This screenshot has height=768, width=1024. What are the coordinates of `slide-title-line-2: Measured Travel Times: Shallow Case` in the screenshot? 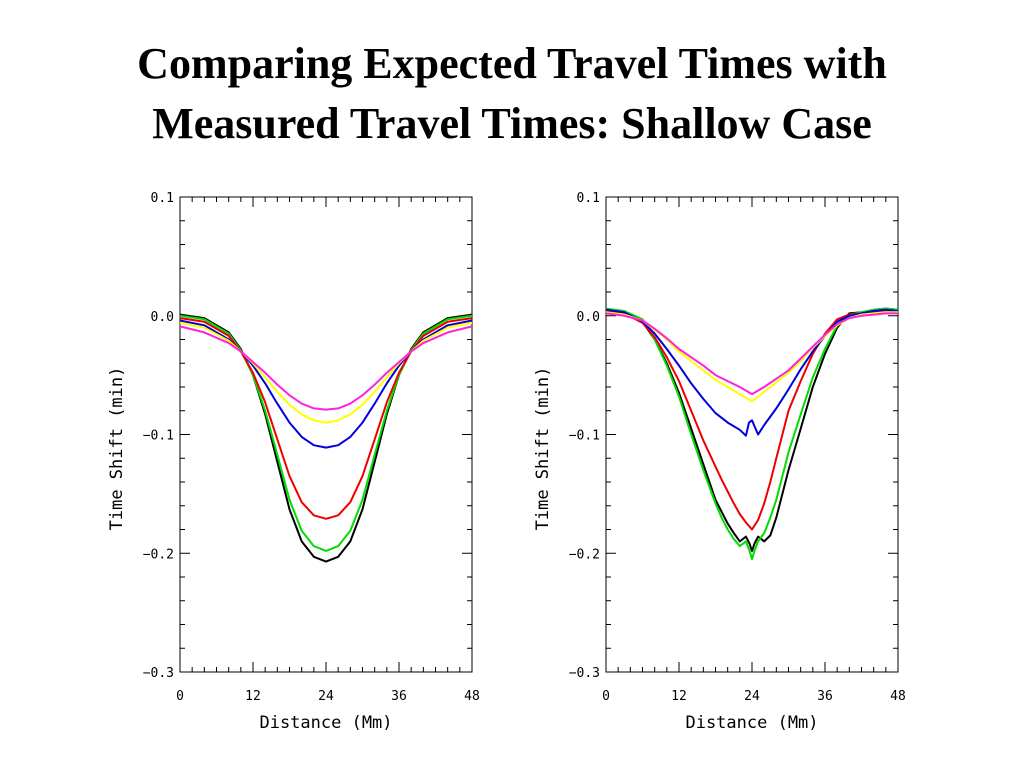 It's located at (512, 123).